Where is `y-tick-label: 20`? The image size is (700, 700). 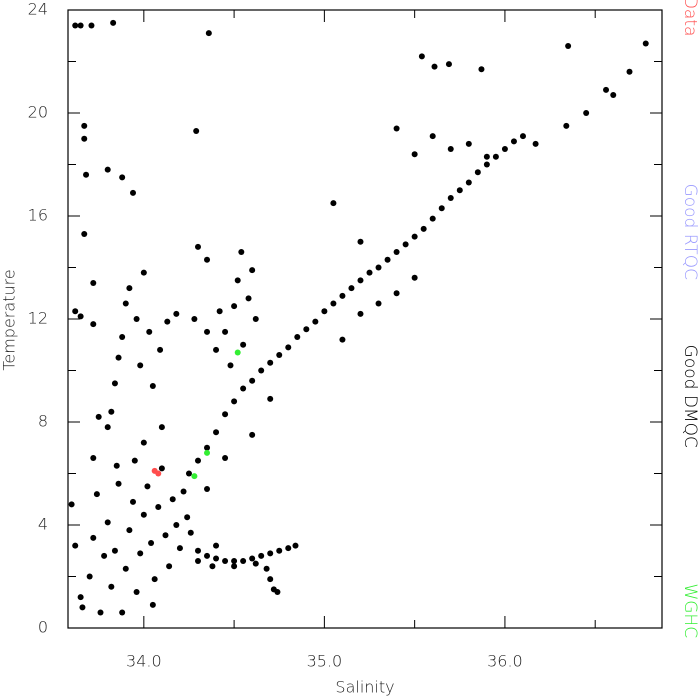 y-tick-label: 20 is located at coordinates (38, 112).